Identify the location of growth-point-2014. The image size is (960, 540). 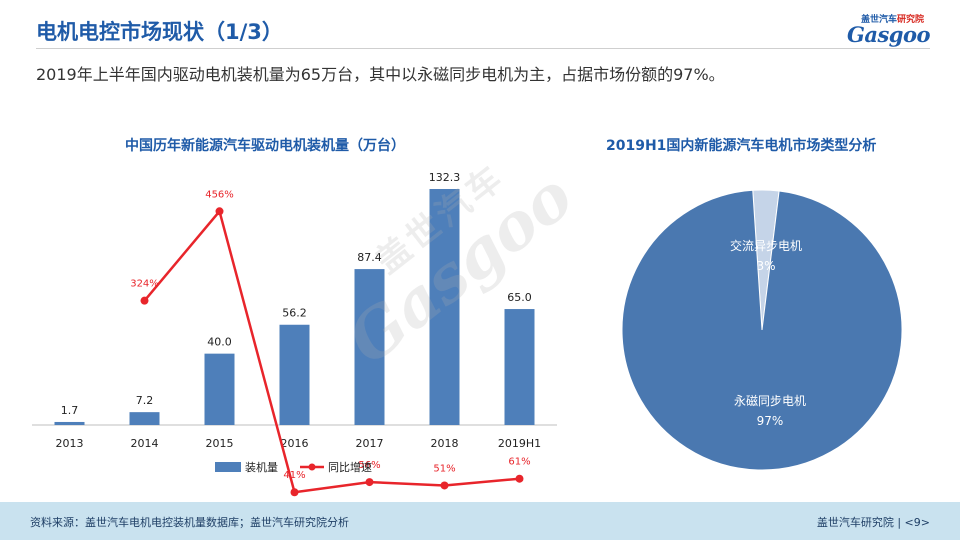
(144, 300).